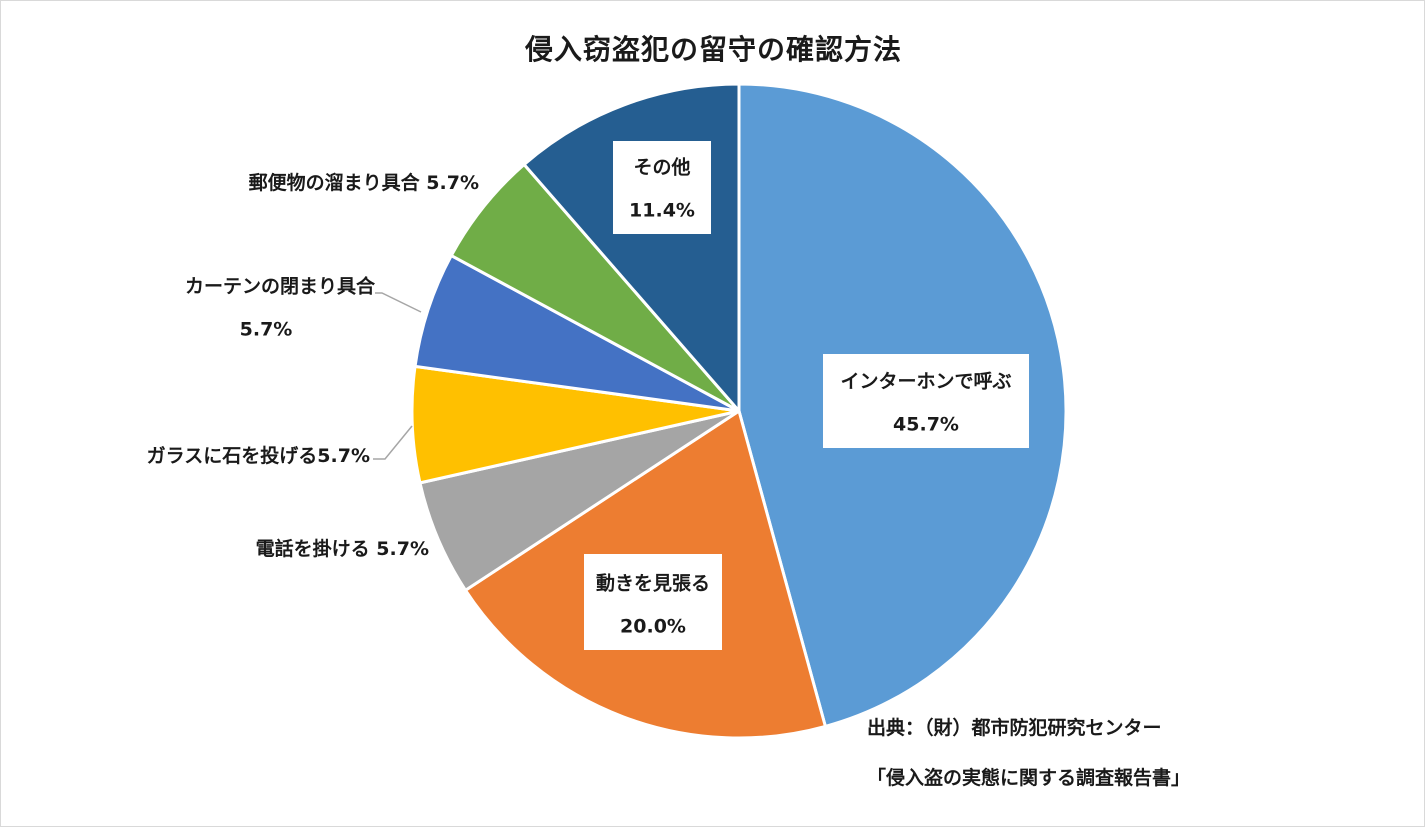  I want to click on slice-7-label-box, so click(662, 187).